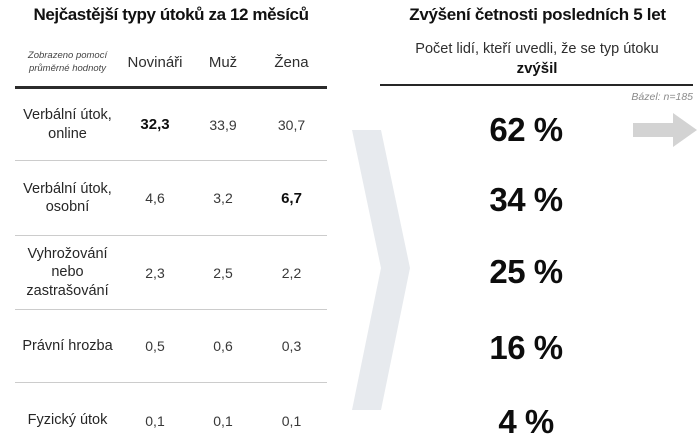 This screenshot has height=440, width=700. Describe the element at coordinates (526, 271) in the screenshot. I see `percentage-value: 25 %` at that location.